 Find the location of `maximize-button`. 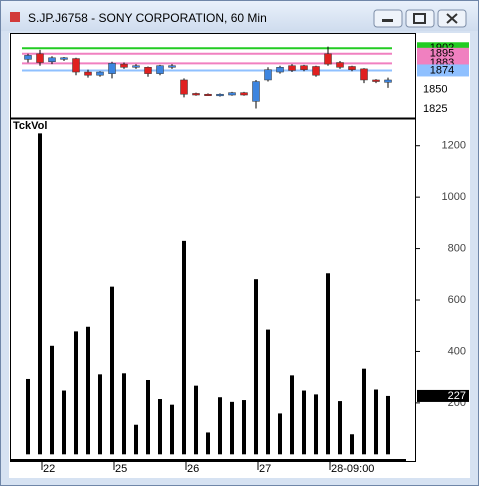

maximize-button is located at coordinates (420, 18).